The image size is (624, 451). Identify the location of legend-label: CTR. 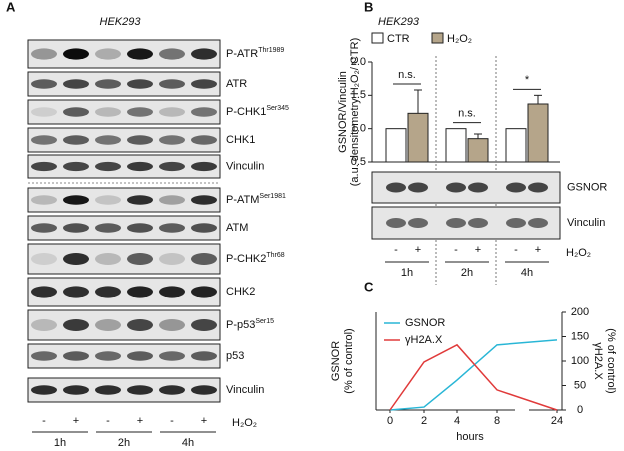
(398, 39).